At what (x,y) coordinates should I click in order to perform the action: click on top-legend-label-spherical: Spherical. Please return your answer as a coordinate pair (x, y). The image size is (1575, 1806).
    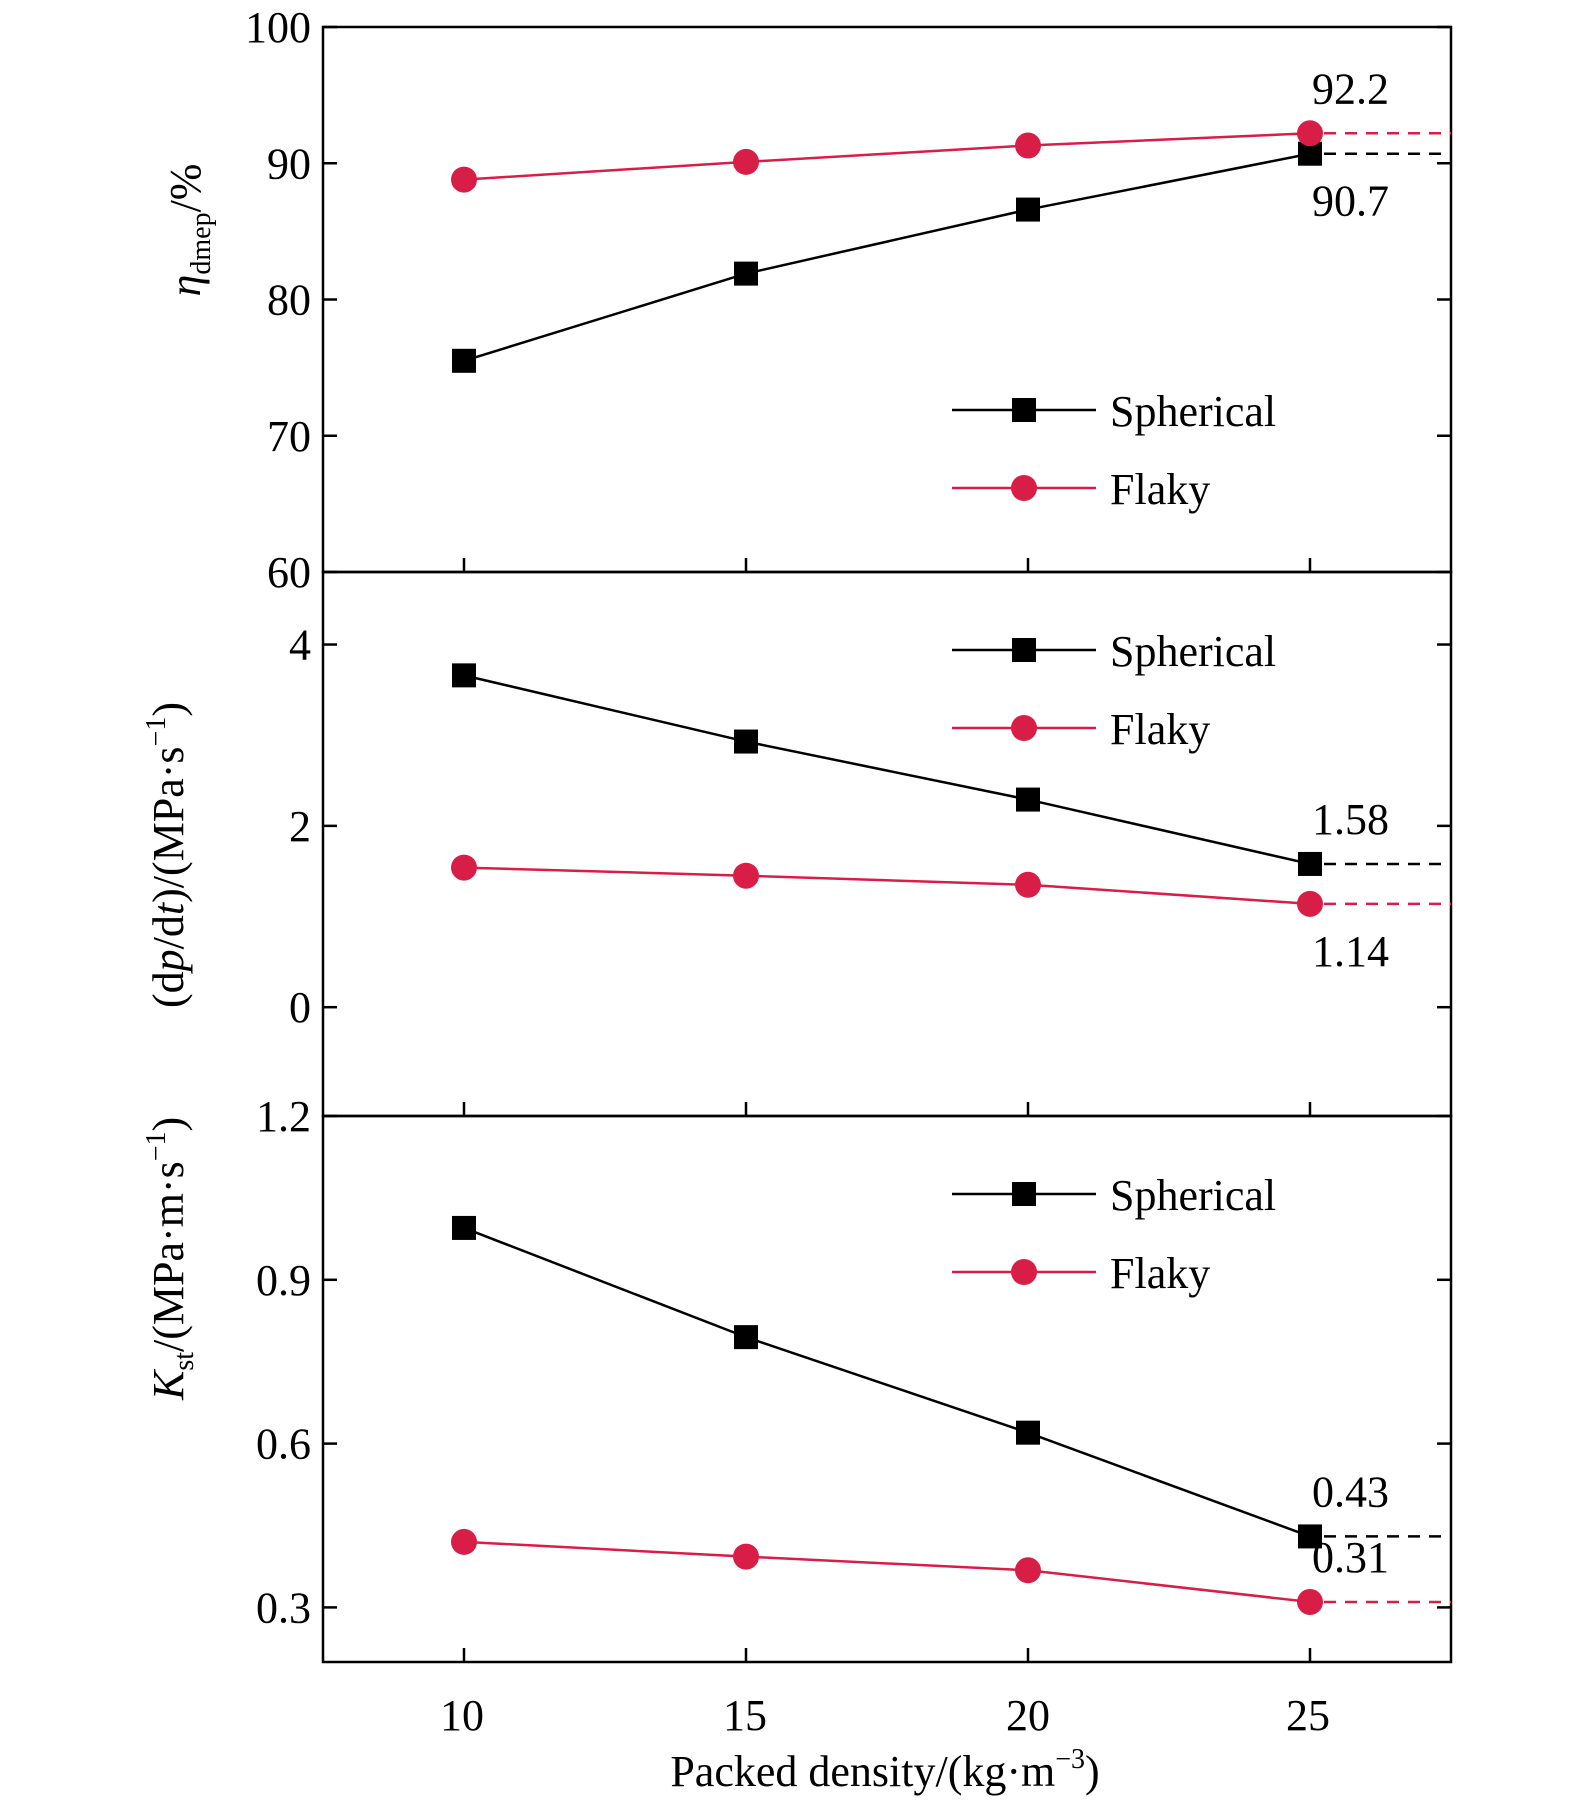
    Looking at the image, I should click on (1193, 411).